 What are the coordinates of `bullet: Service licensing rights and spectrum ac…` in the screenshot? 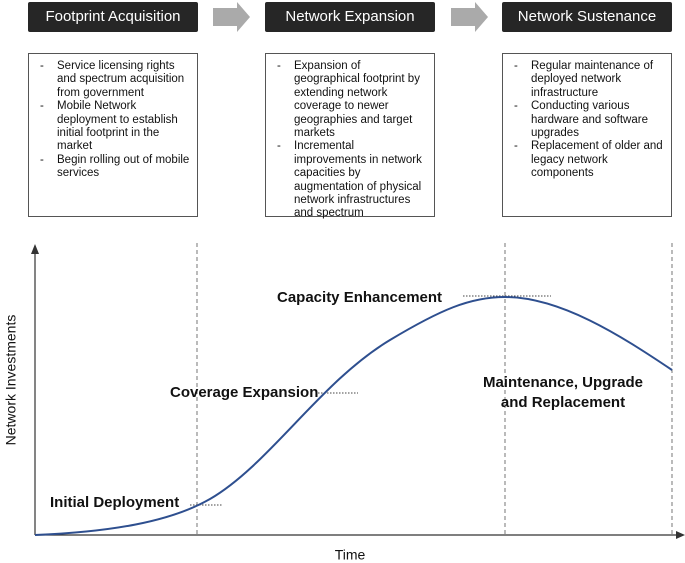 It's located at (115, 80).